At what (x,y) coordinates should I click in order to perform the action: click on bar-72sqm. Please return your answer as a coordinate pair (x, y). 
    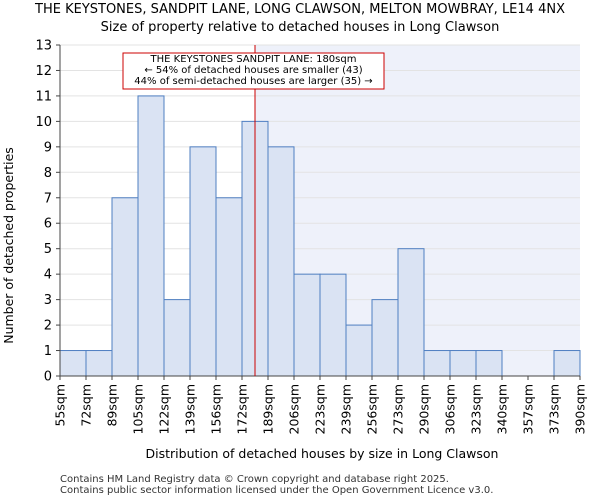
    Looking at the image, I should click on (99, 363).